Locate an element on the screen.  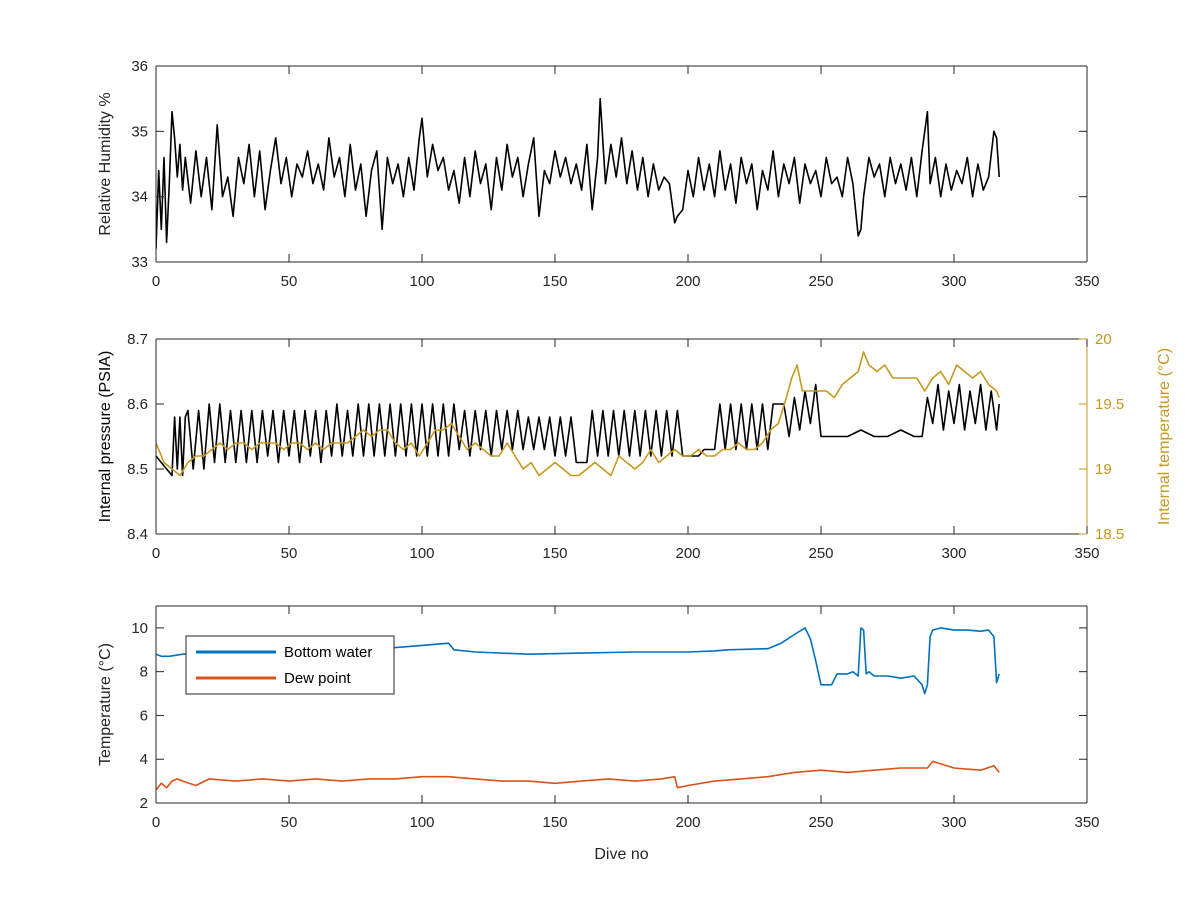
panel1-series-1-line is located at coordinates (578, 173).